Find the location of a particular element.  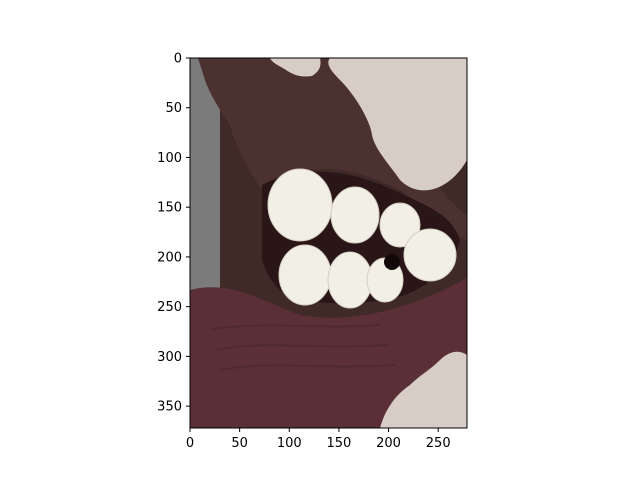

dark-spot is located at coordinates (392, 262).